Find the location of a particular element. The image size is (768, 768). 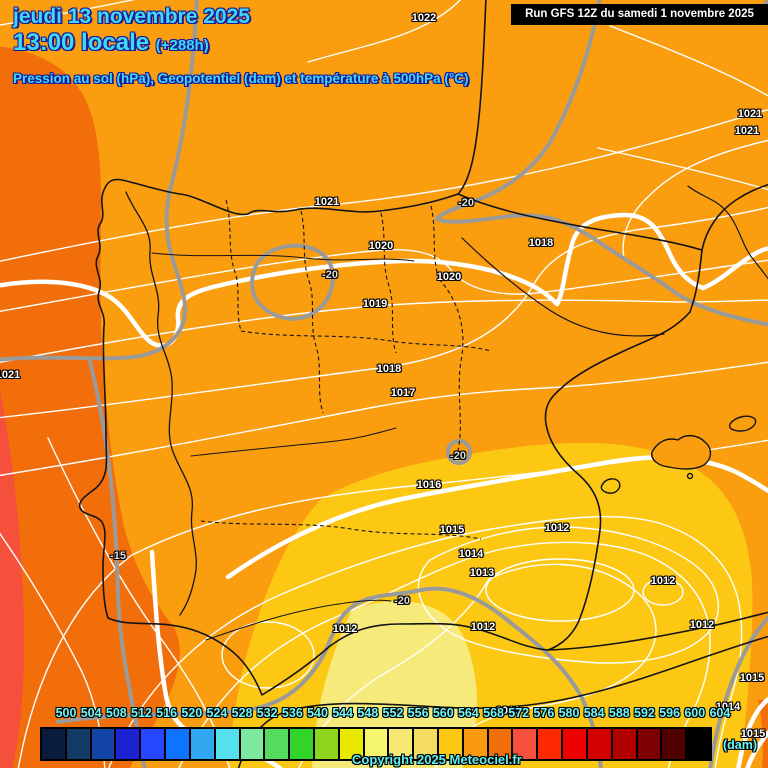

scale-tick-label: 596 is located at coordinates (670, 713).